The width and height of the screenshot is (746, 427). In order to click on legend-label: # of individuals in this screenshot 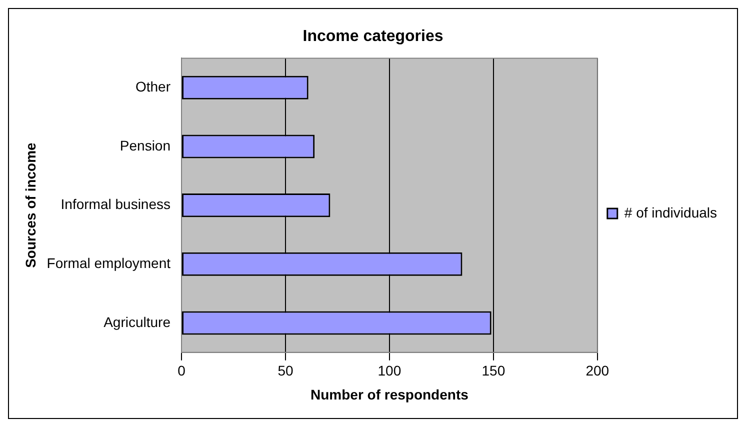, I will do `click(671, 212)`.